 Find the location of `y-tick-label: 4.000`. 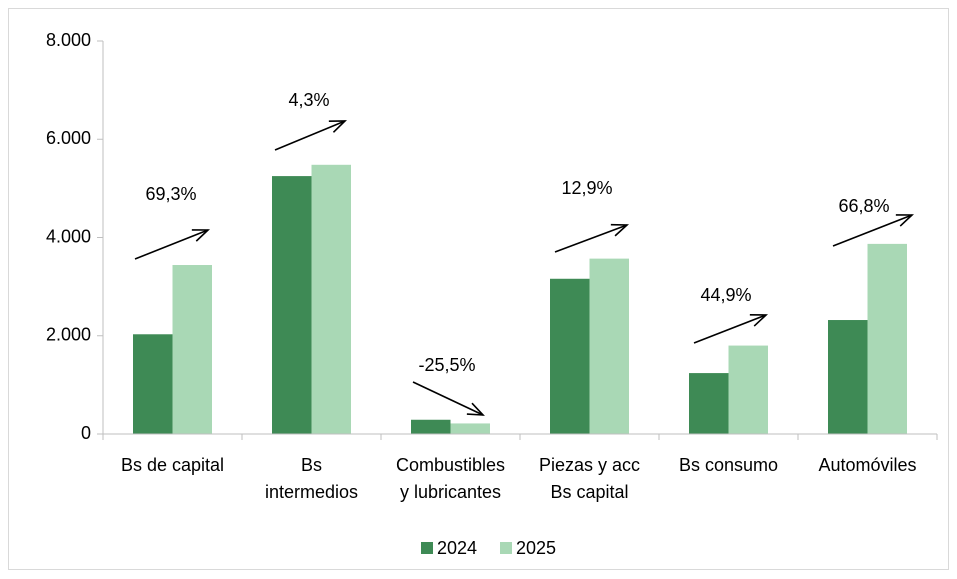

y-tick-label: 4.000 is located at coordinates (68, 236).